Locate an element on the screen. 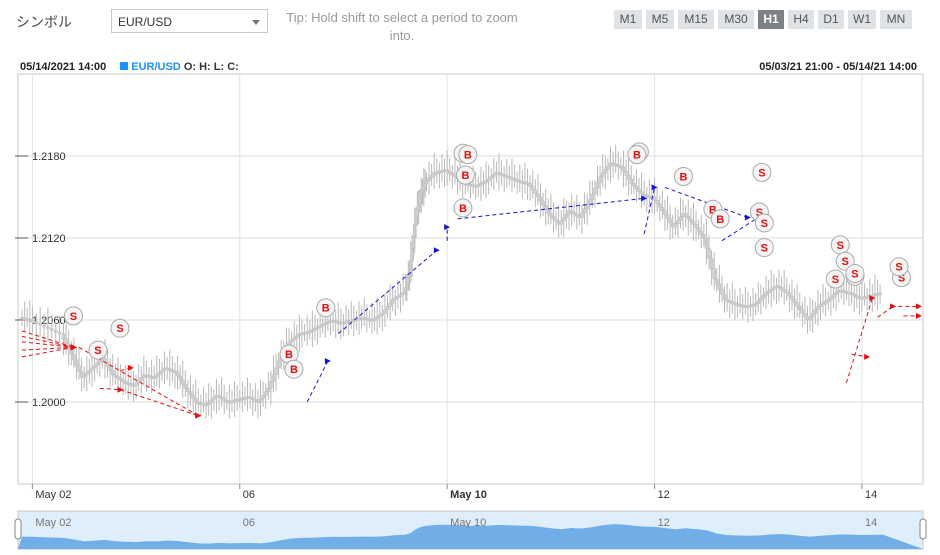  navigator-tick-label: 14 is located at coordinates (871, 523).